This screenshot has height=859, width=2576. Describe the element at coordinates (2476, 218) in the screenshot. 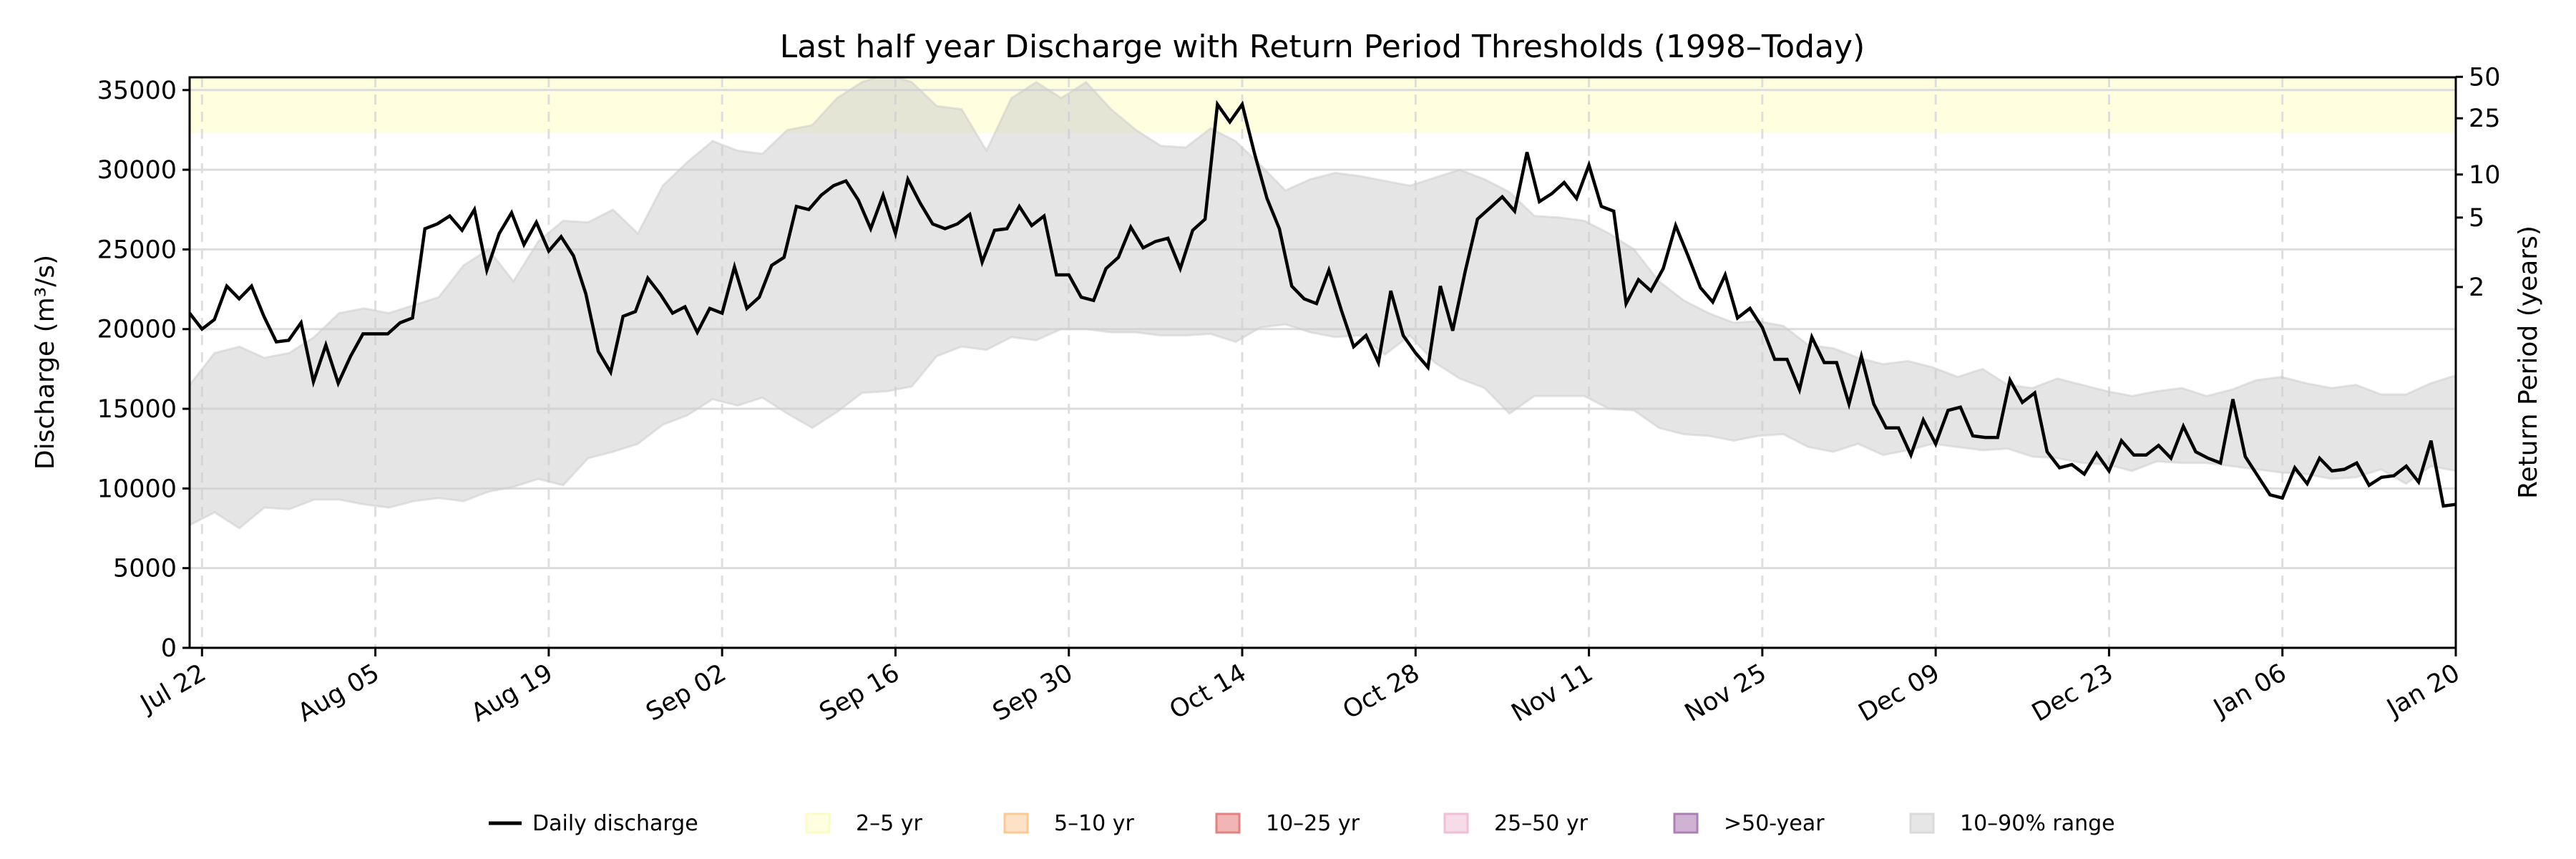

I see `right-tick-label: 5` at that location.